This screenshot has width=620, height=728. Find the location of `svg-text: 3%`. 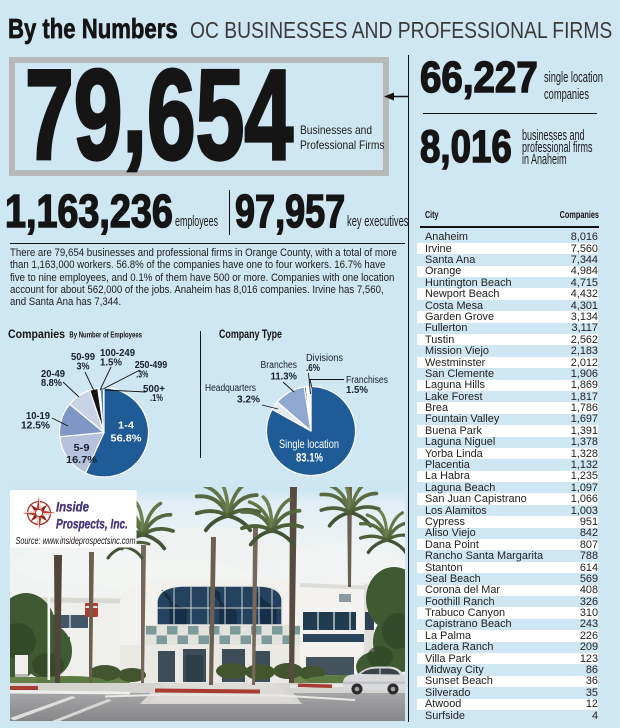

svg-text: 3% is located at coordinates (83, 367).